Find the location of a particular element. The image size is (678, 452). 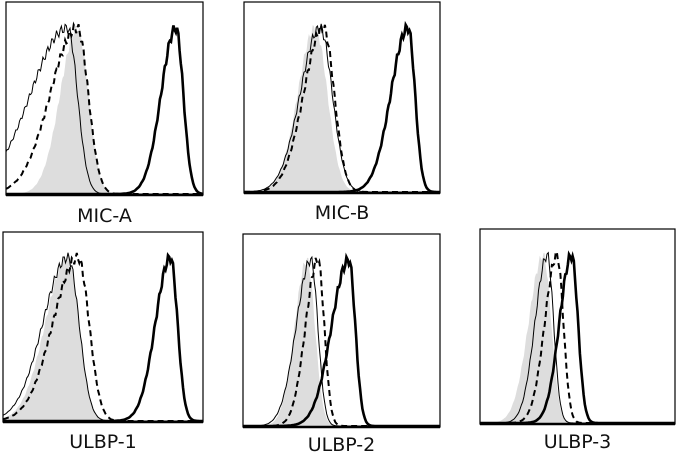

panel-label: ULBP-3 is located at coordinates (578, 441).